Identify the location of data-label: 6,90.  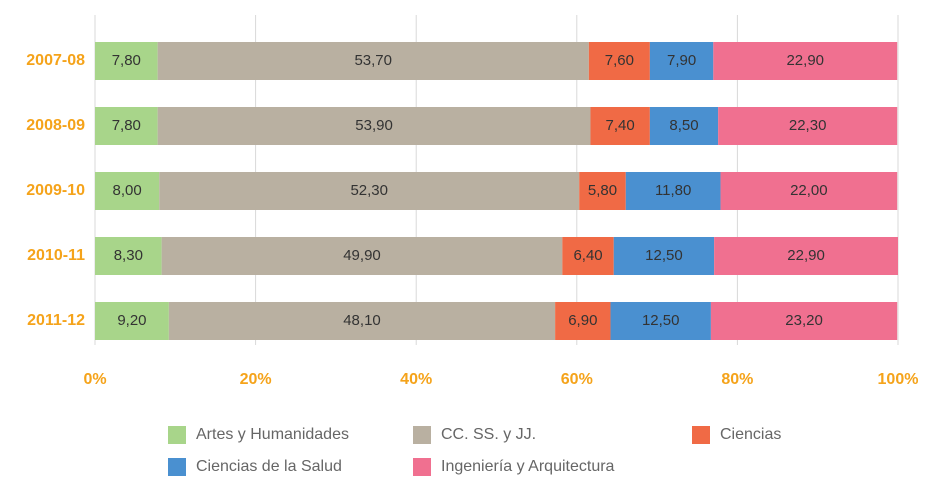
(582, 320).